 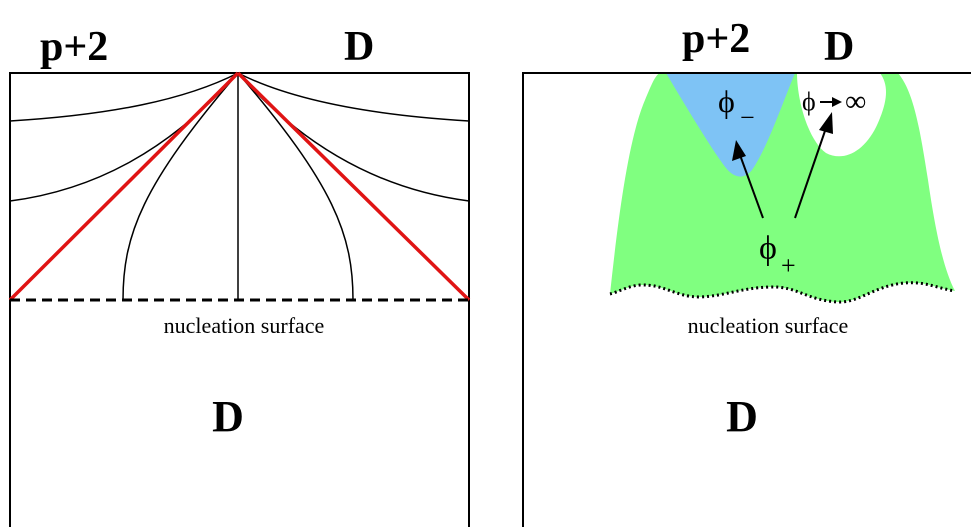 What do you see at coordinates (124, 97) in the screenshot?
I see `field-line-left-outer` at bounding box center [124, 97].